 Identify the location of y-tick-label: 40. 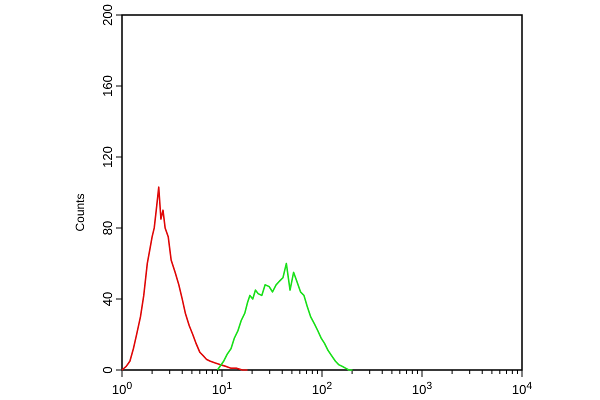
(107, 299).